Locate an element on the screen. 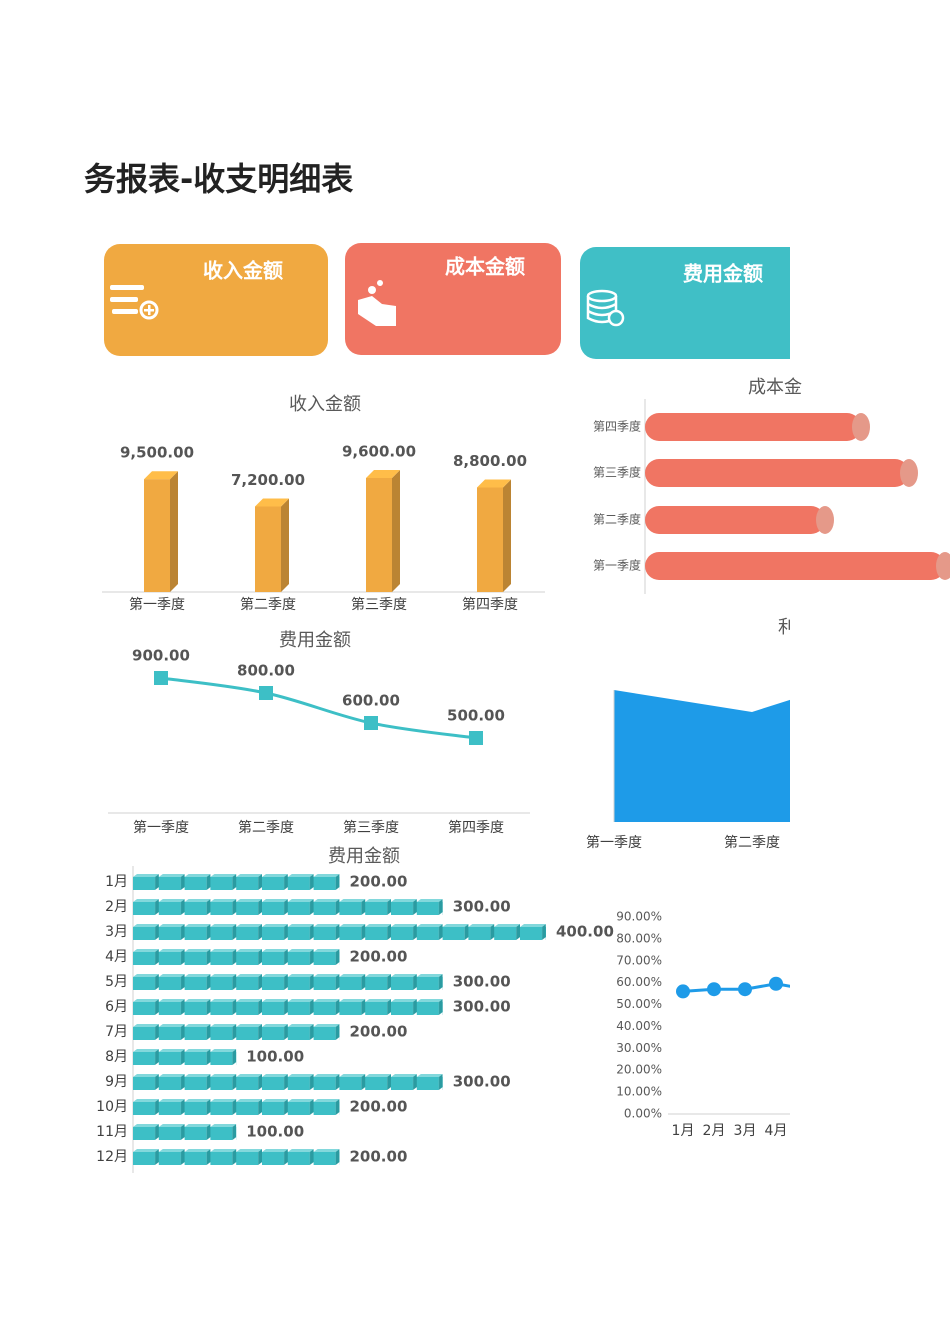  y-tick-label: 90.00% is located at coordinates (639, 917).